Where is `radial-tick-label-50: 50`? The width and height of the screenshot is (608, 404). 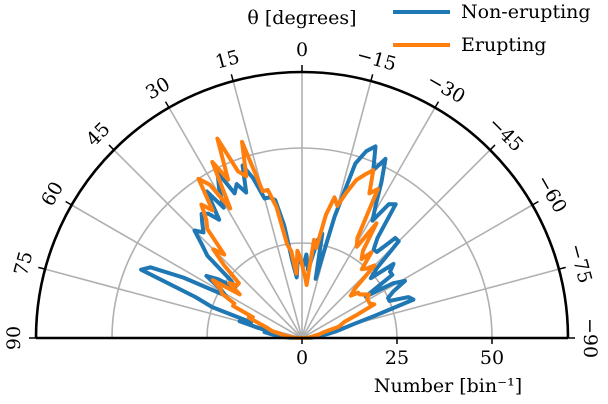
radial-tick-label-50: 50 is located at coordinates (492, 358).